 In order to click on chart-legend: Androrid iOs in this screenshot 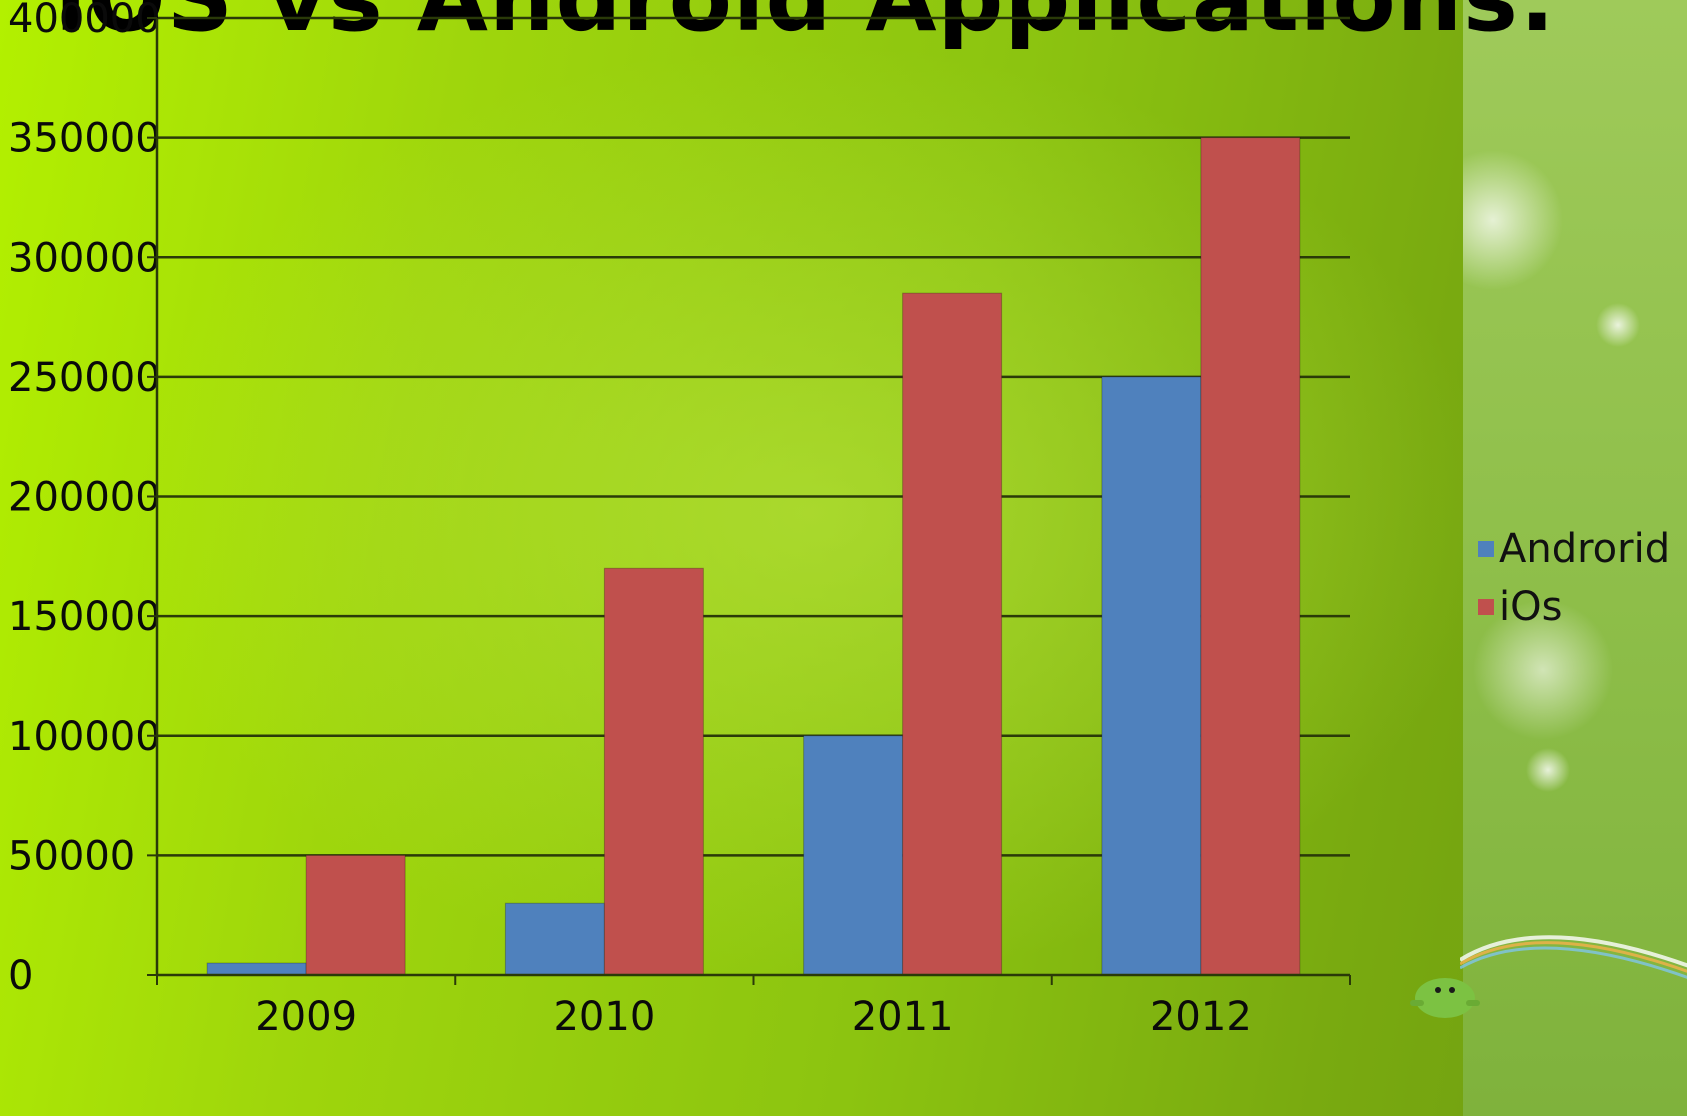, I will do `click(1574, 578)`.